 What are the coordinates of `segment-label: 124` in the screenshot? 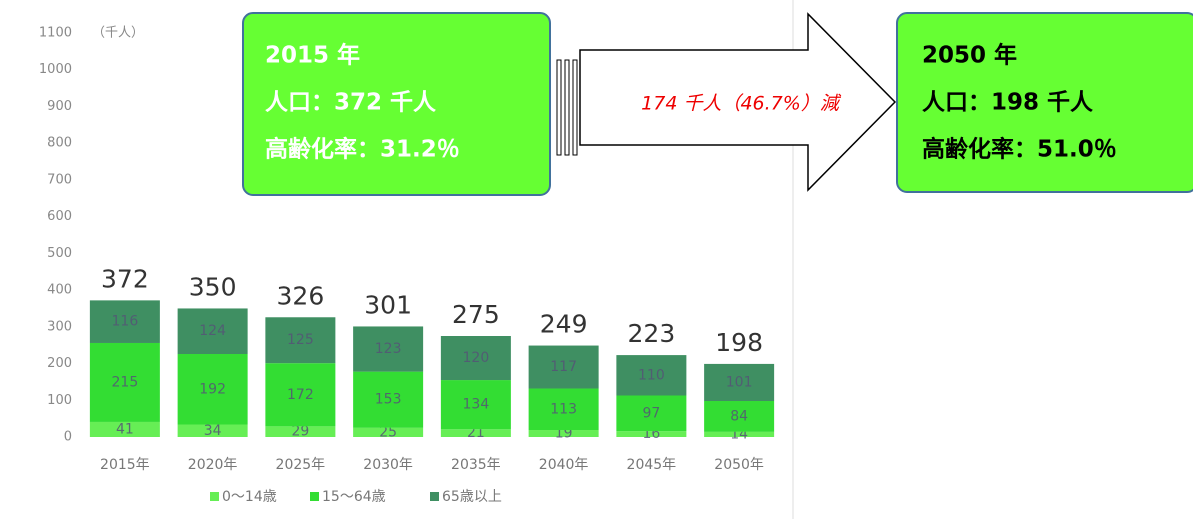 It's located at (212, 331).